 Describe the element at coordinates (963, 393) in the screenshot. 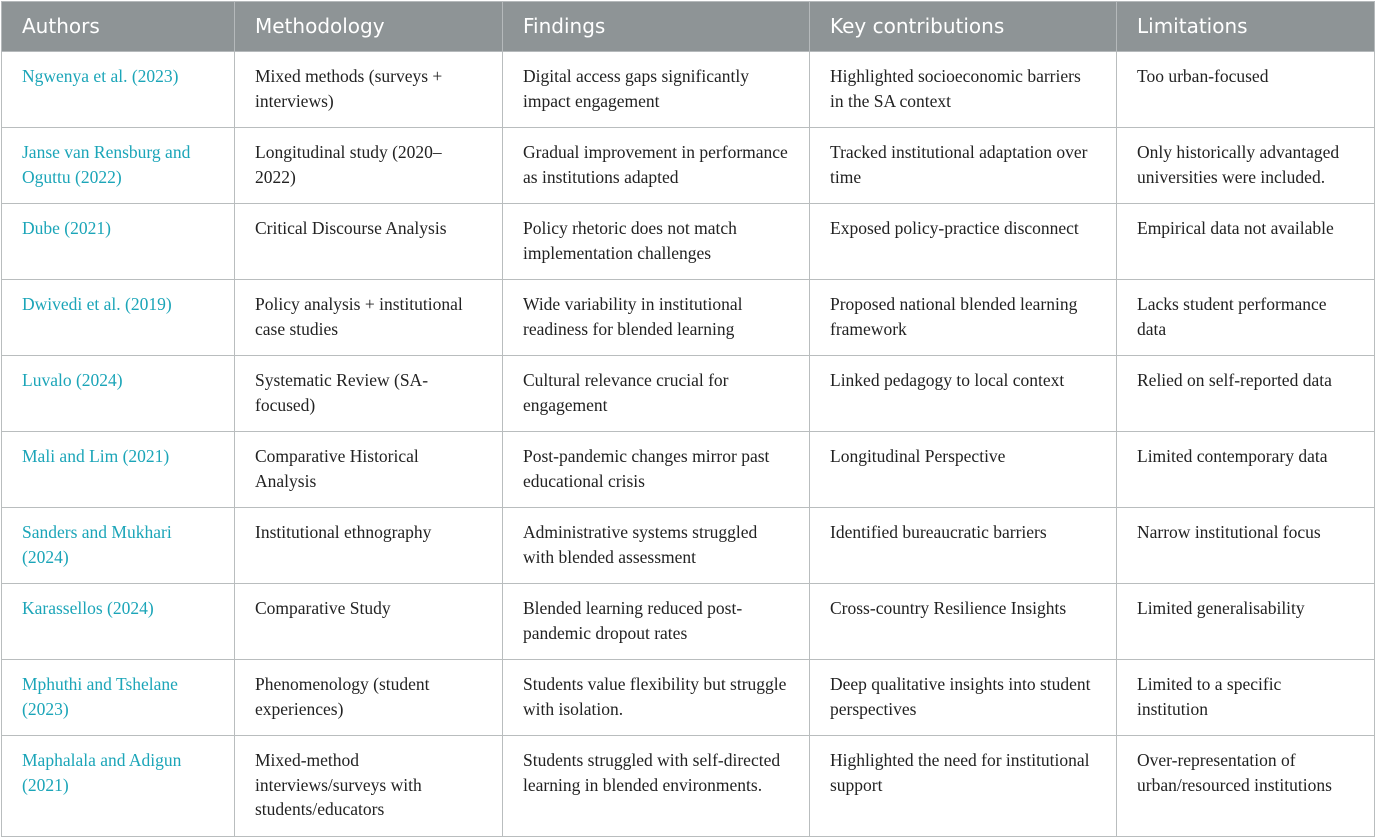

I see `cell-key-contributions: Linked pedagogy to local context` at that location.